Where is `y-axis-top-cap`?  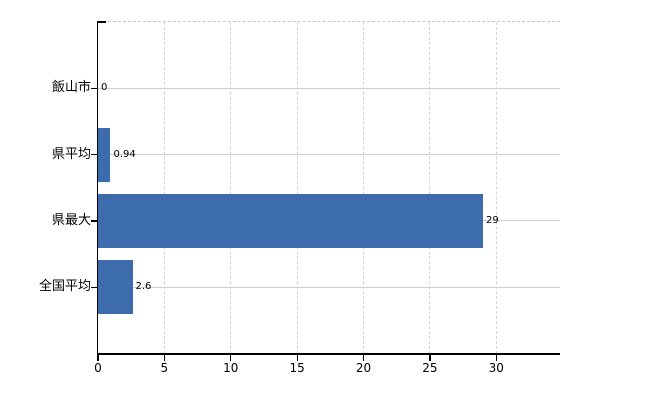 y-axis-top-cap is located at coordinates (101, 22).